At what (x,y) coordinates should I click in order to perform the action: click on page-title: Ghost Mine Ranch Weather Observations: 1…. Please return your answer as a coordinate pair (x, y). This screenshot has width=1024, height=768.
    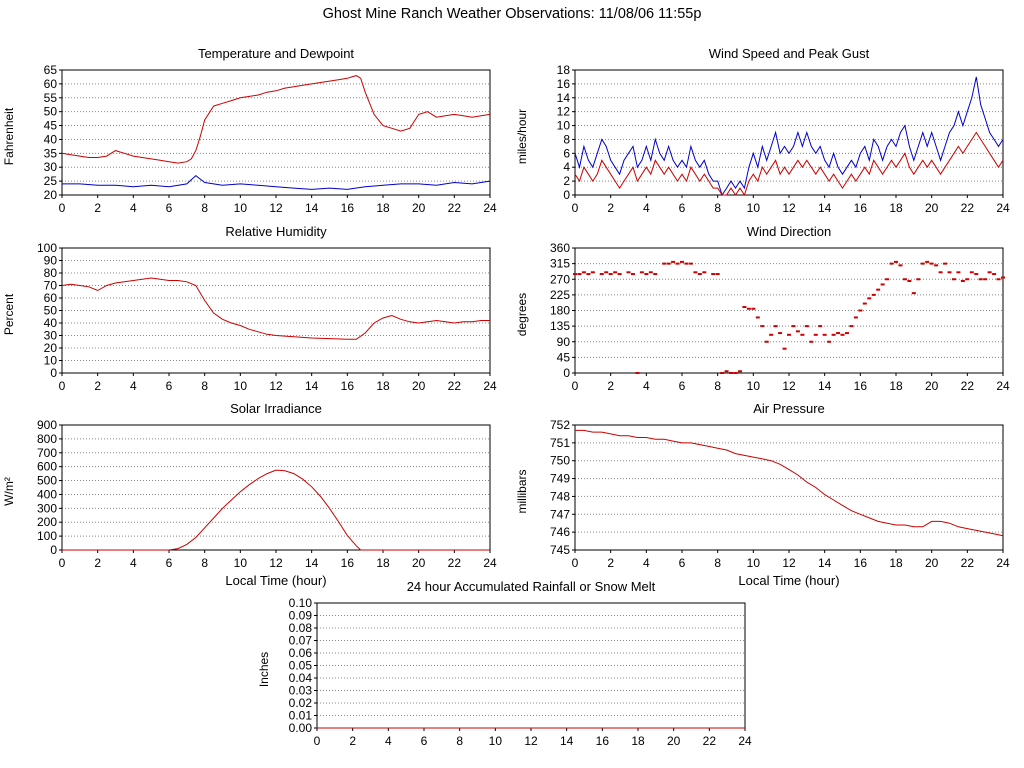
    Looking at the image, I should click on (512, 14).